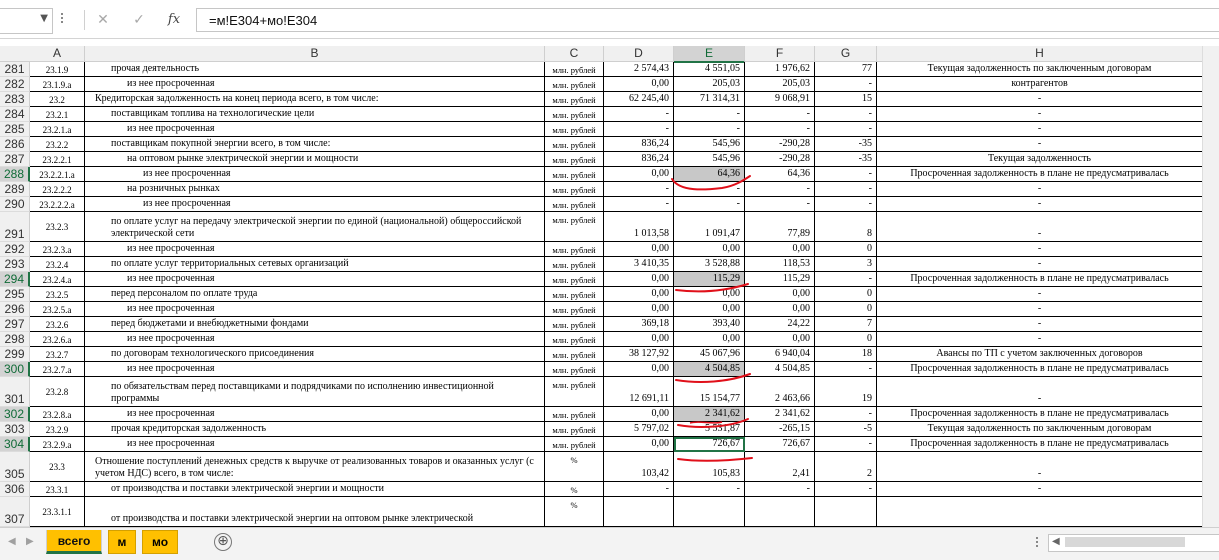 Image resolution: width=1219 pixels, height=560 pixels. What do you see at coordinates (57, 249) in the screenshot?
I see `cell-code: 23.2.3.а` at bounding box center [57, 249].